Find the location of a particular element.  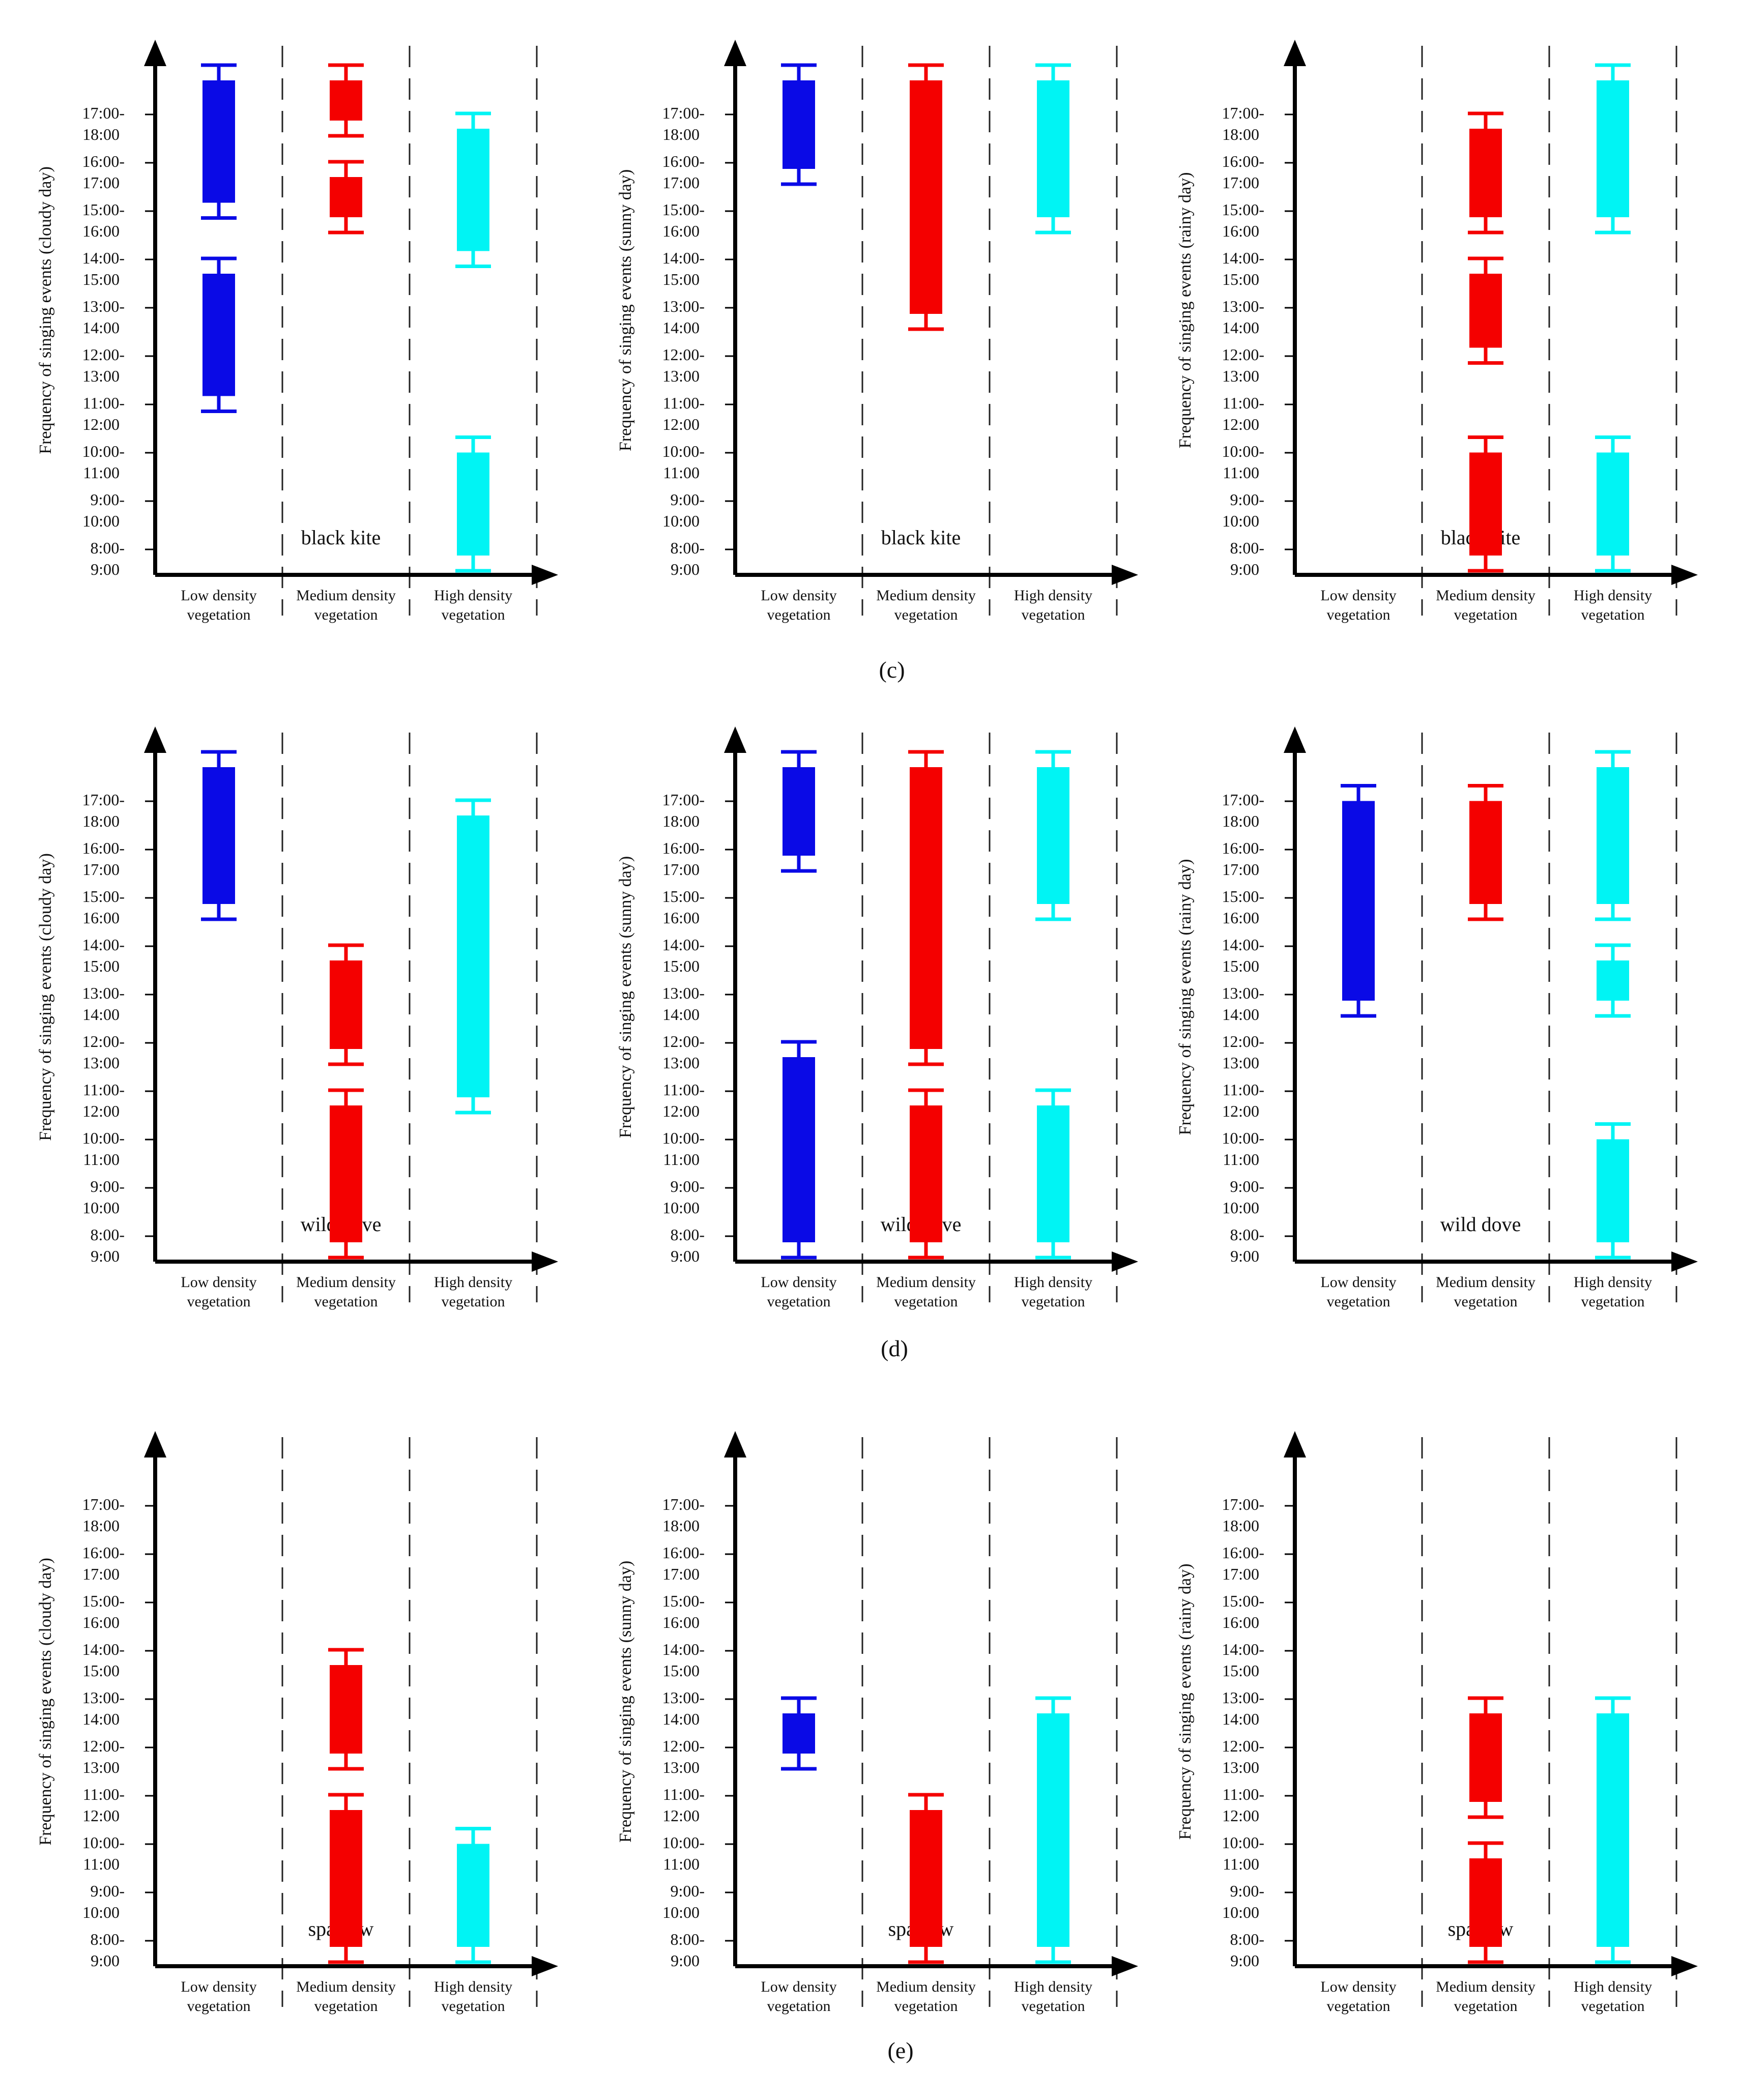

y-axis-label: Frequency of singing events (rainy day) is located at coordinates (1185, 997).